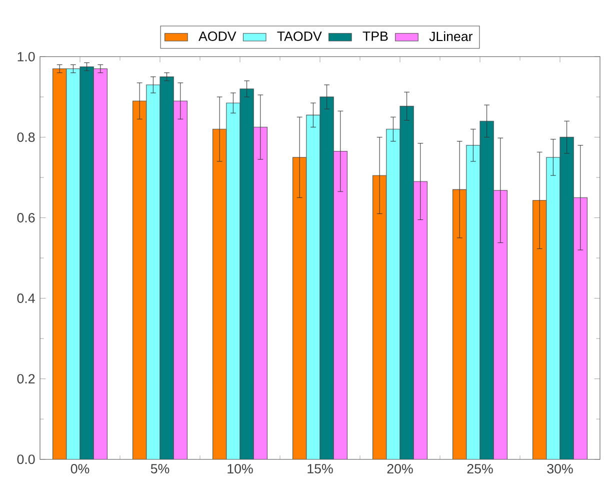 Image resolution: width=608 pixels, height=494 pixels. I want to click on legend-label: AODV, so click(217, 36).